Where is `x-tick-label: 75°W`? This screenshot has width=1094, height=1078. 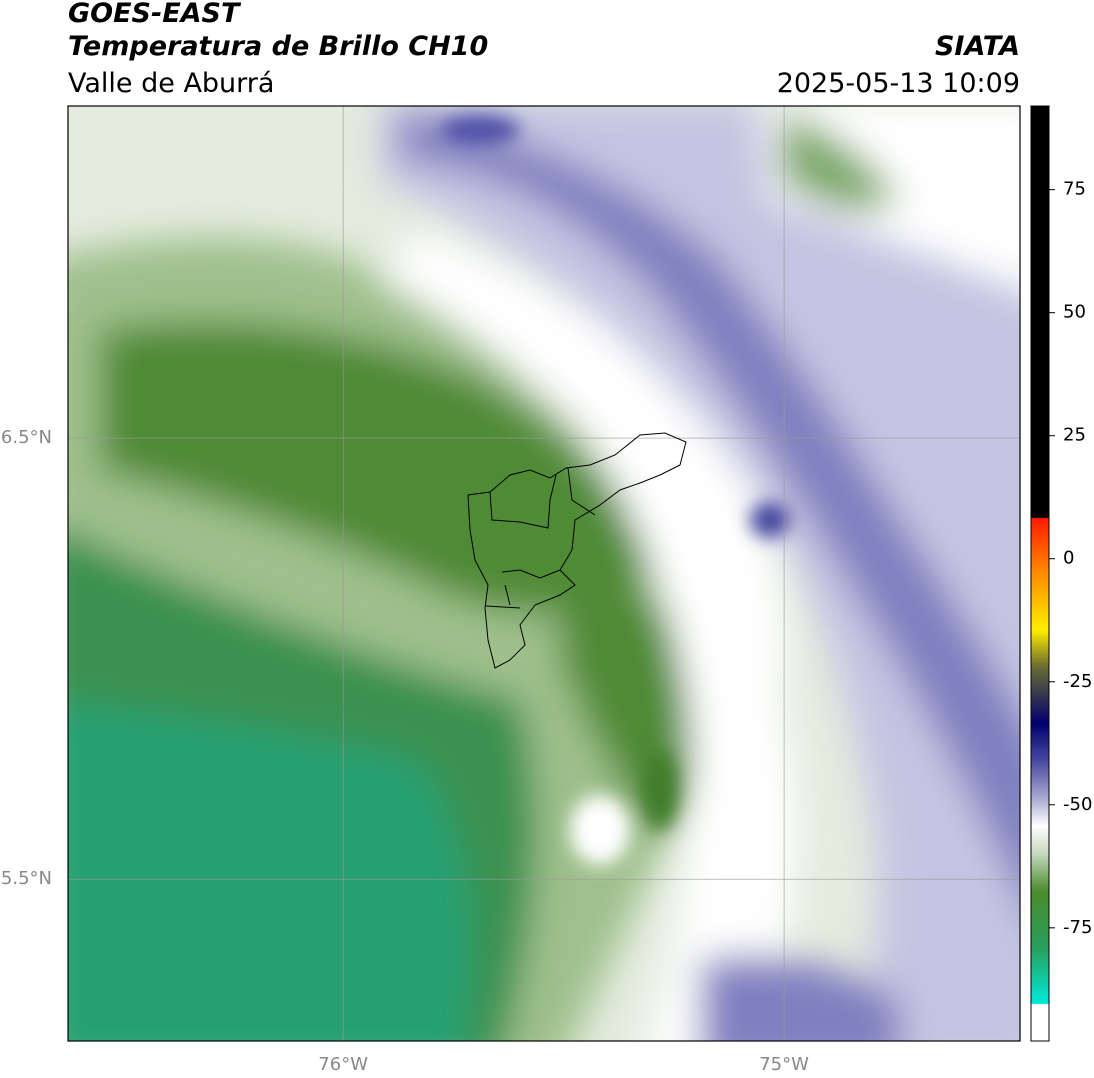
x-tick-label: 75°W is located at coordinates (784, 1064).